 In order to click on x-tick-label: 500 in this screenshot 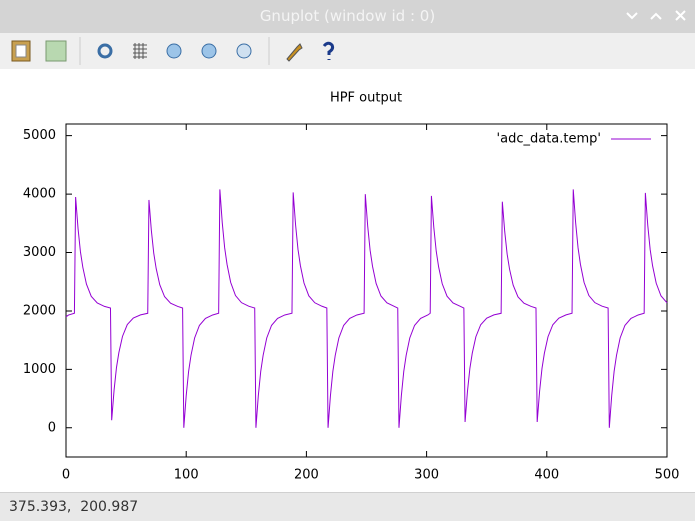, I will do `click(667, 475)`.